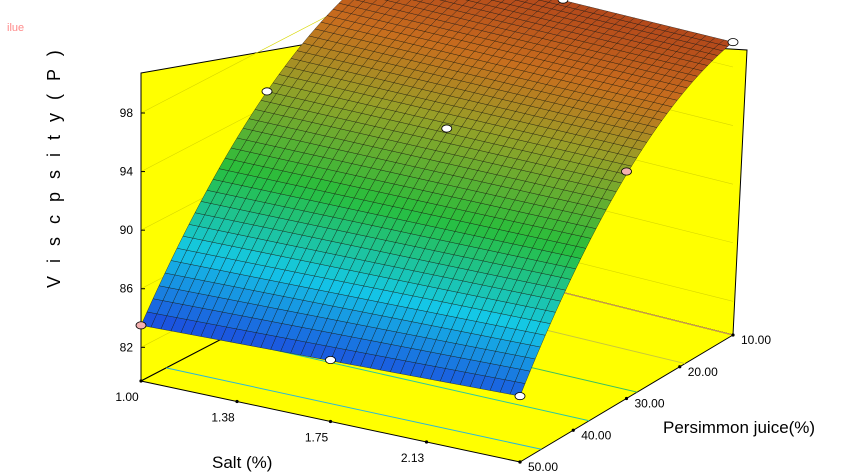 This screenshot has width=844, height=473. Describe the element at coordinates (127, 172) in the screenshot. I see `z-tick-label-3: 94` at that location.